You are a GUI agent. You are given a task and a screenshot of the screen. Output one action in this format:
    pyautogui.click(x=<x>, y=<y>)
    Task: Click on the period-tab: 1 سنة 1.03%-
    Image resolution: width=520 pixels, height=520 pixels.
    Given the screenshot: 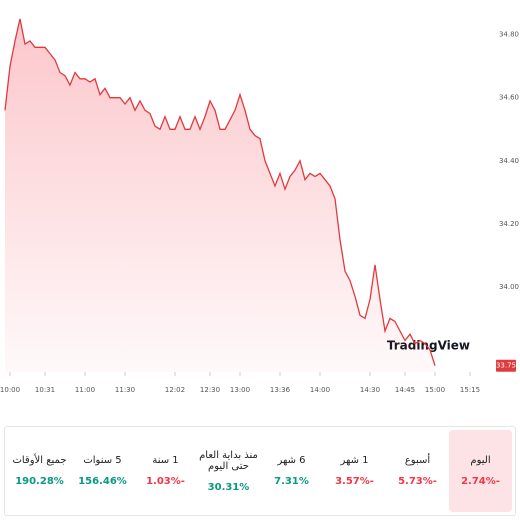 What is the action you would take?
    pyautogui.click(x=165, y=471)
    